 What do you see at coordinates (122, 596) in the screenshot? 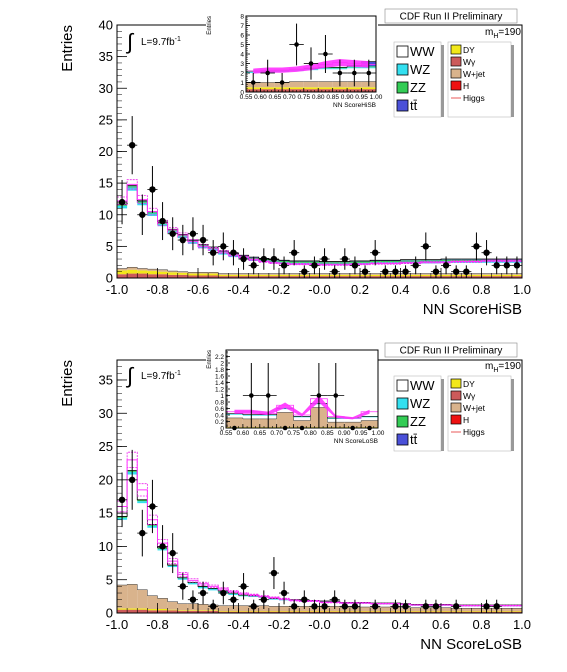
I see `bottom-bar-W+jet-0` at bounding box center [122, 596].